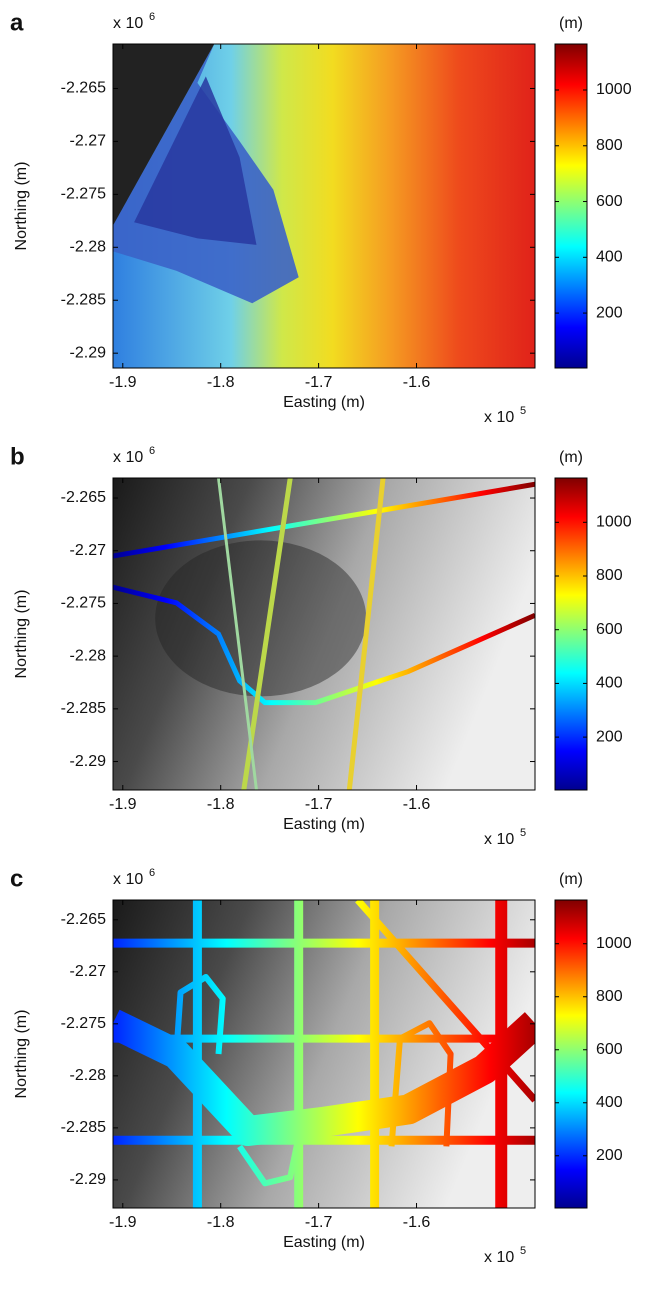 Image resolution: width=646 pixels, height=1294 pixels. I want to click on panel-label: a, so click(17, 22).